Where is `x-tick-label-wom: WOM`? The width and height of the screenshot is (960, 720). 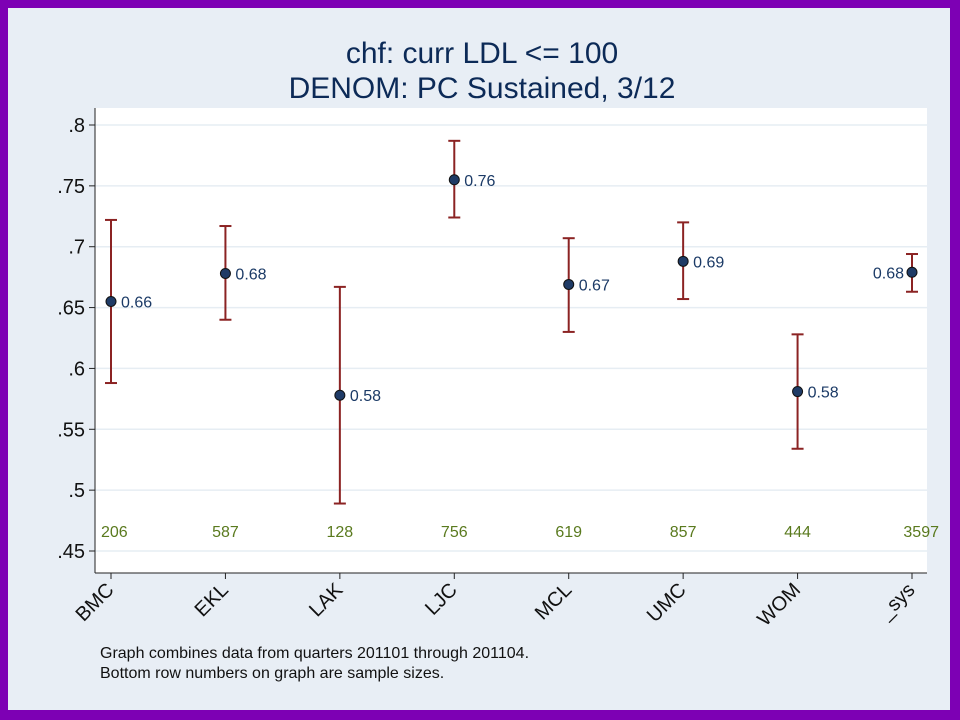 x-tick-label-wom: WOM is located at coordinates (779, 605).